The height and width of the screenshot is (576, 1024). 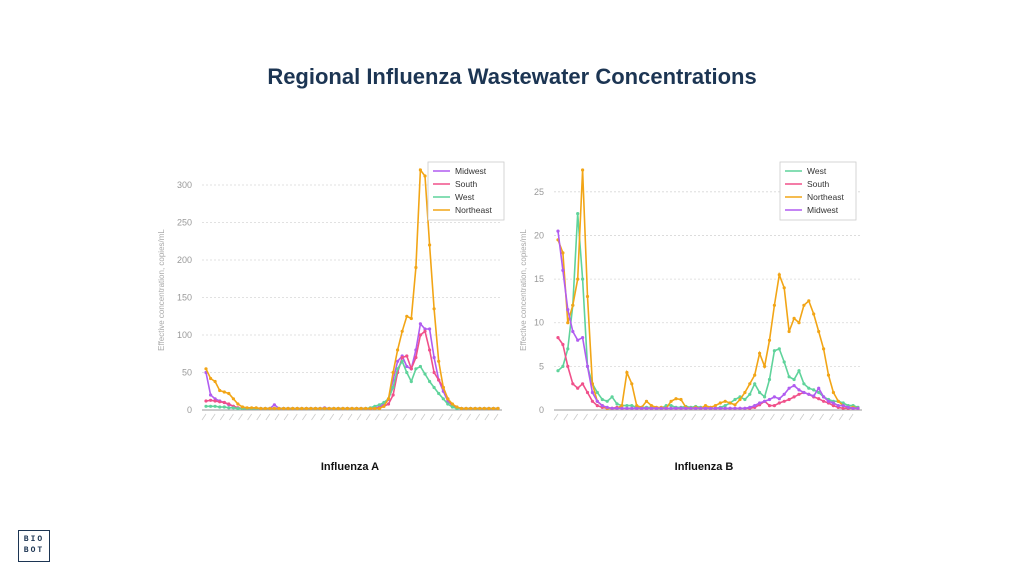 I want to click on series-line-south, so click(x=351, y=369).